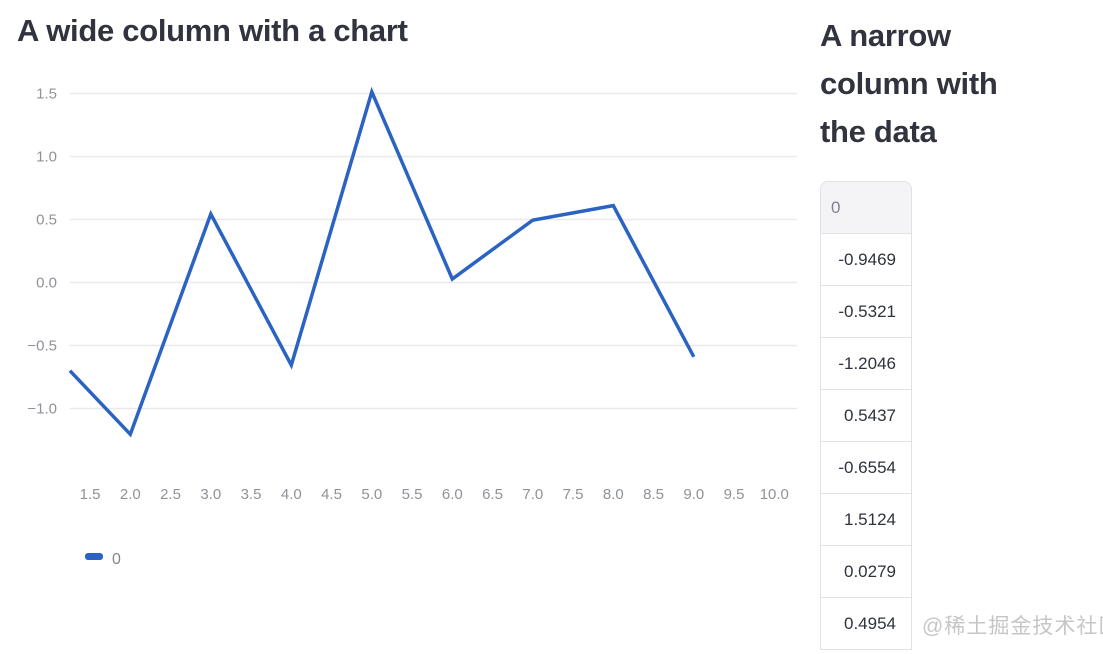  Describe the element at coordinates (613, 494) in the screenshot. I see `x-tick-label: 8.0` at that location.